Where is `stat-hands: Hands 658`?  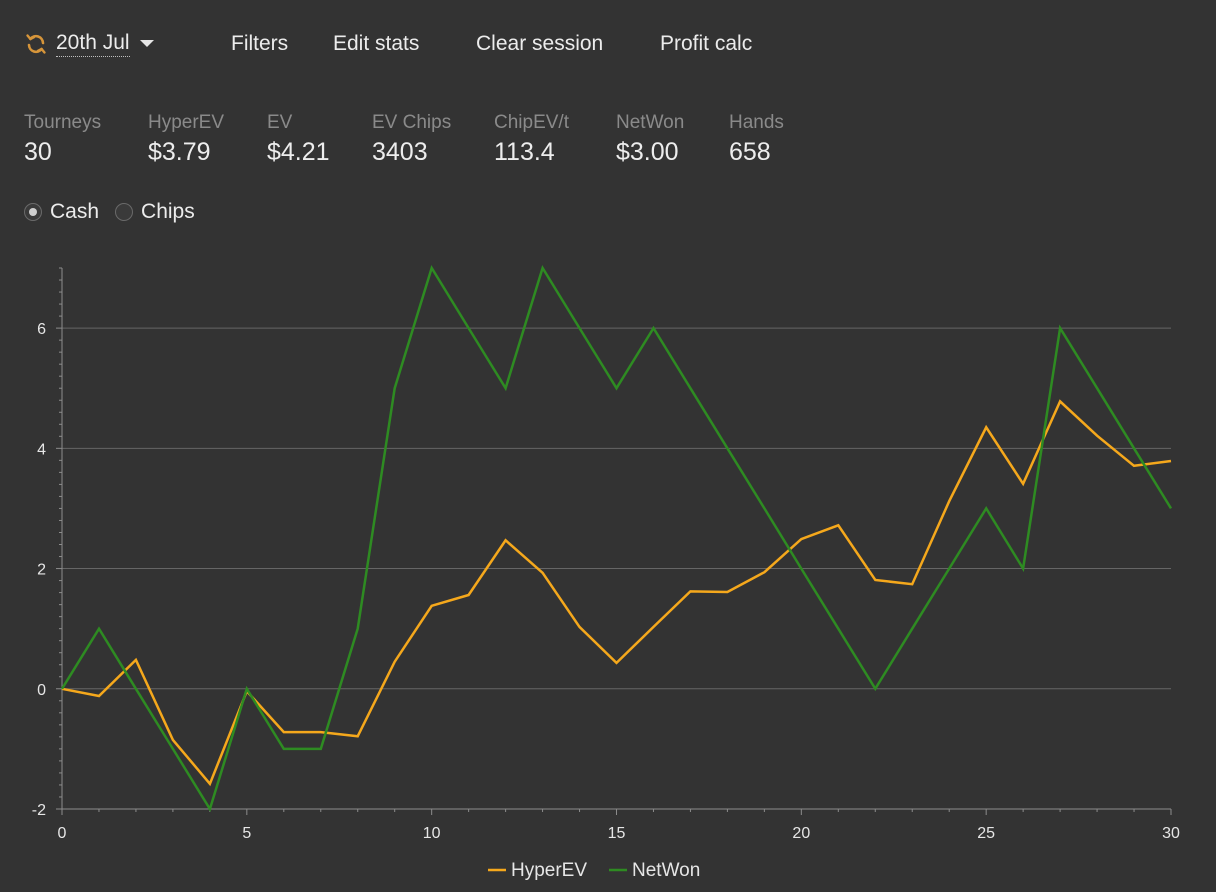 stat-hands: Hands 658 is located at coordinates (756, 139).